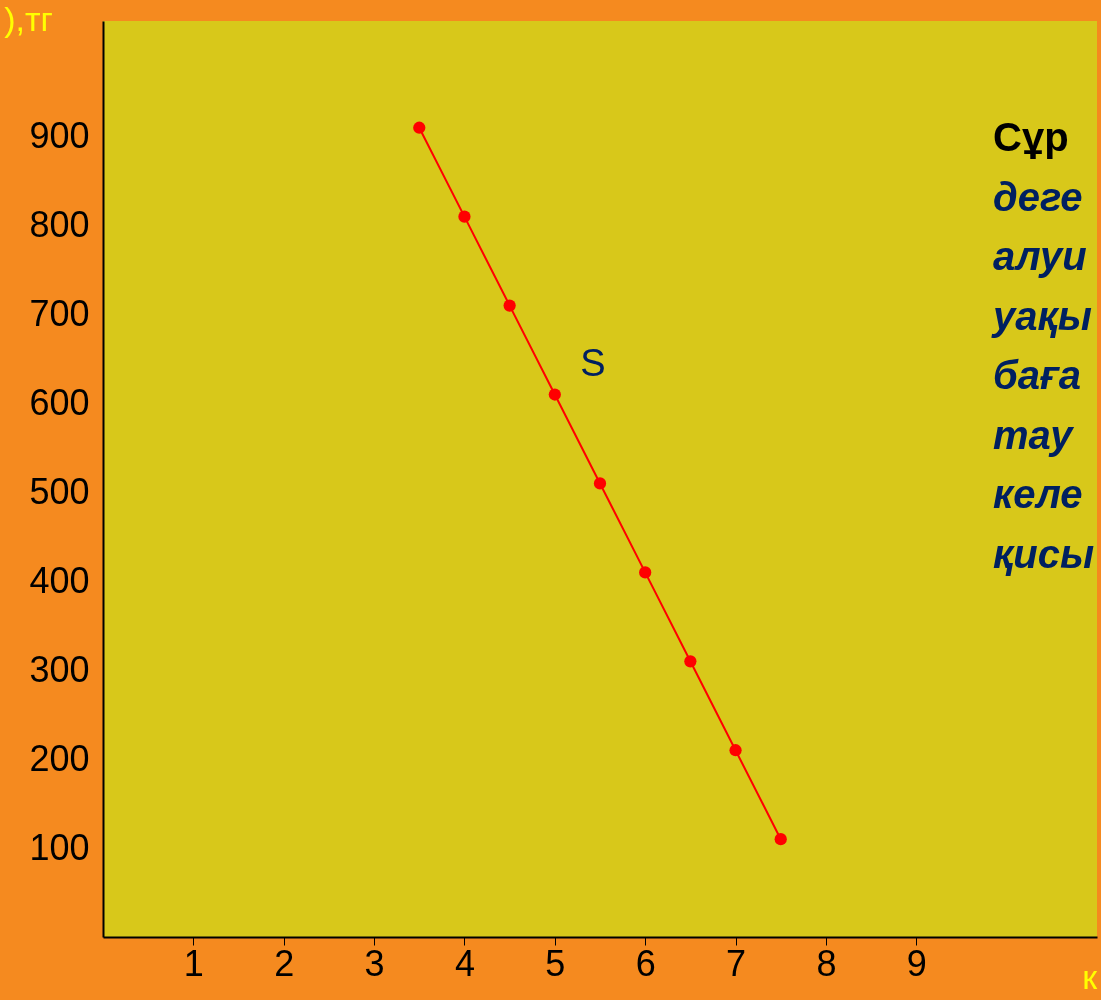 Image resolution: width=1101 pixels, height=1000 pixels. Describe the element at coordinates (1031, 137) in the screenshot. I see `annotation: Сұр` at that location.